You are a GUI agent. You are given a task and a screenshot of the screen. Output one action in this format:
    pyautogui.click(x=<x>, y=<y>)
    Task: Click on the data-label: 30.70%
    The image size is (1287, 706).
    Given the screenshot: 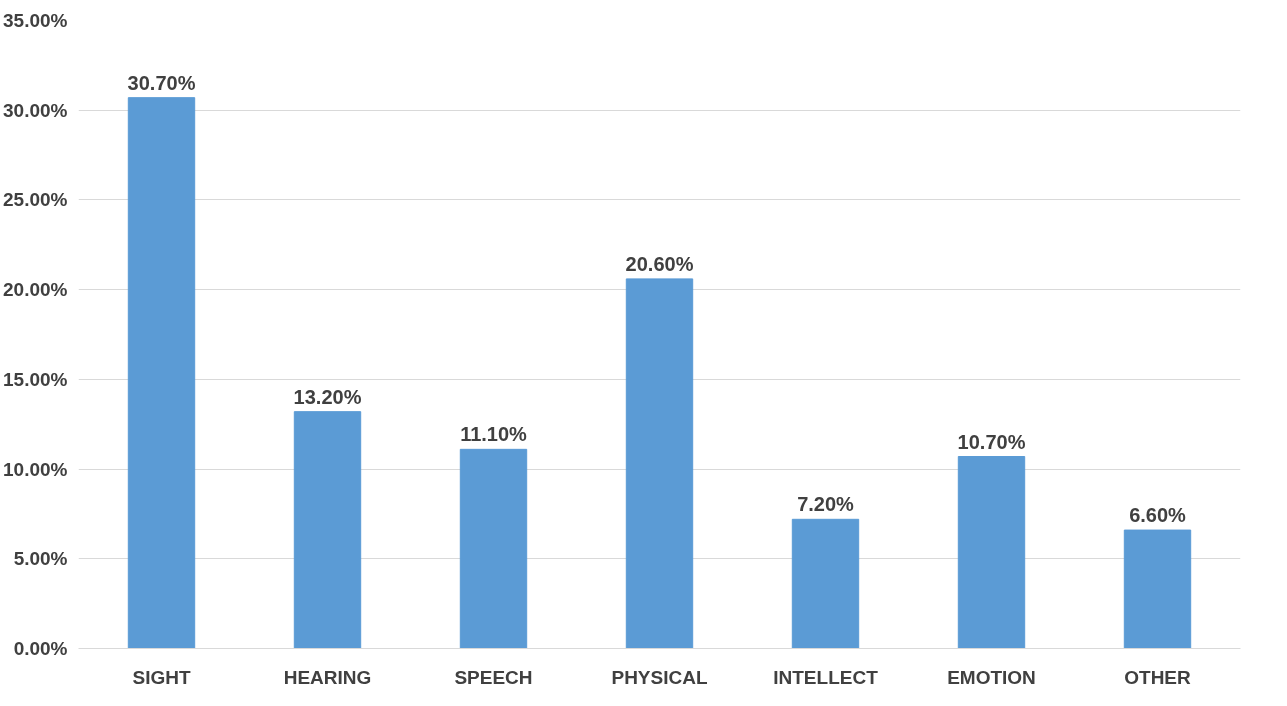 What is the action you would take?
    pyautogui.click(x=161, y=82)
    